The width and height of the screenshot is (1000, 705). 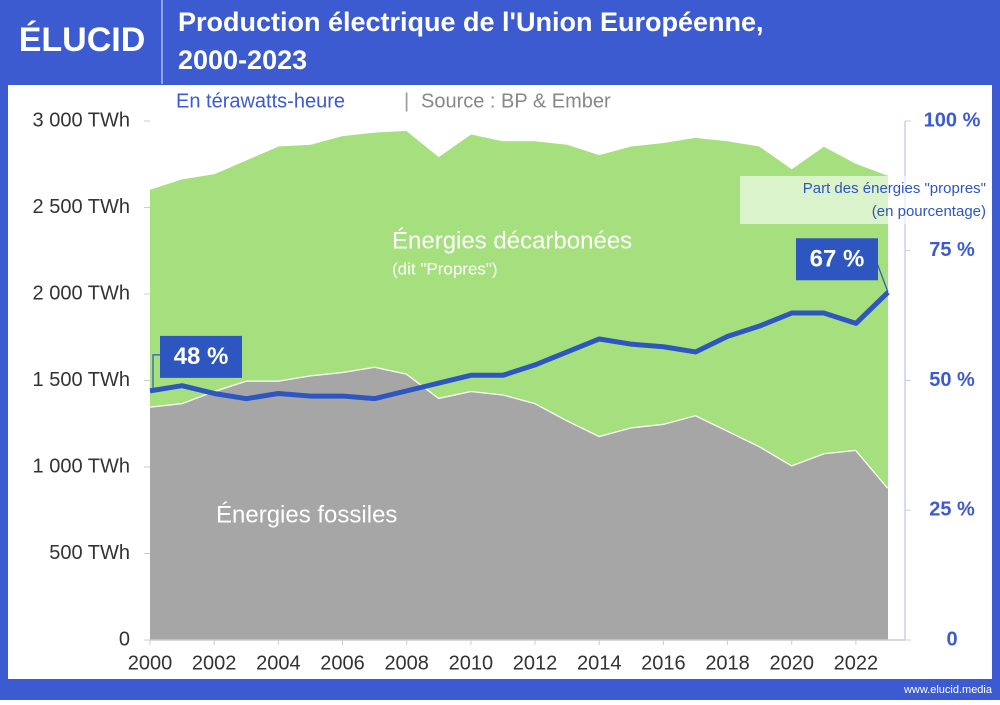 What do you see at coordinates (948, 690) in the screenshot?
I see `footer: www.elucid.media` at bounding box center [948, 690].